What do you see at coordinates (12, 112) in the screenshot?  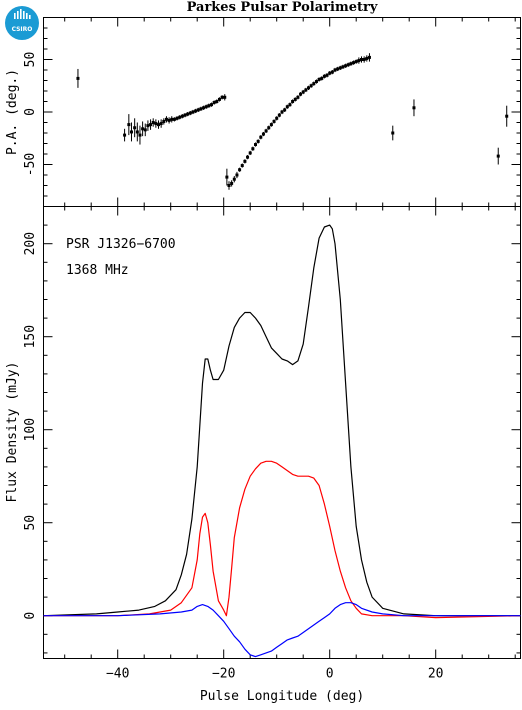 I see `pa-ylabel: P.A. (deg.)` at bounding box center [12, 112].